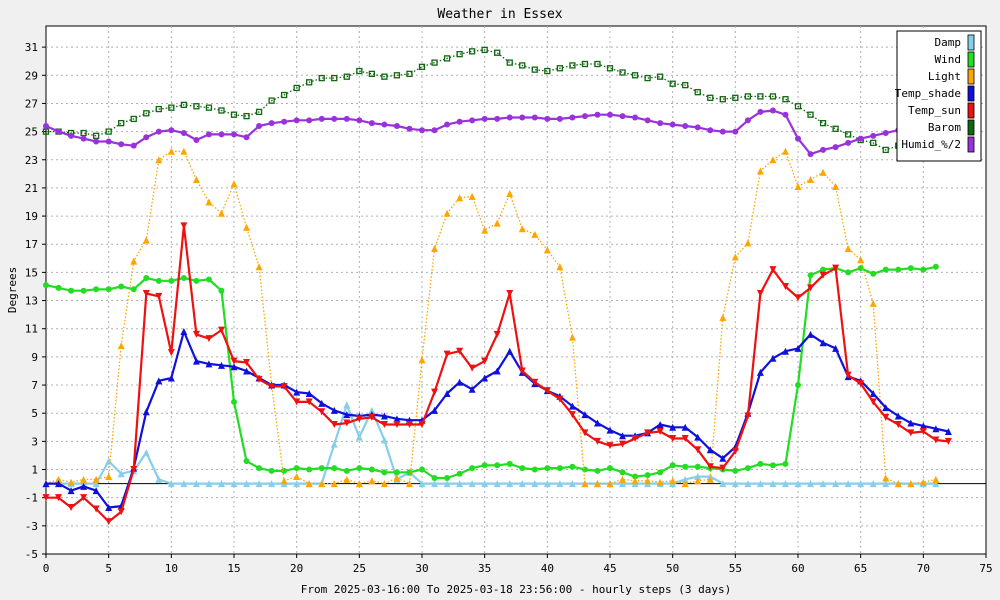 The width and height of the screenshot is (1000, 600). Describe the element at coordinates (478, 132) in the screenshot. I see `humid-2-line` at that location.